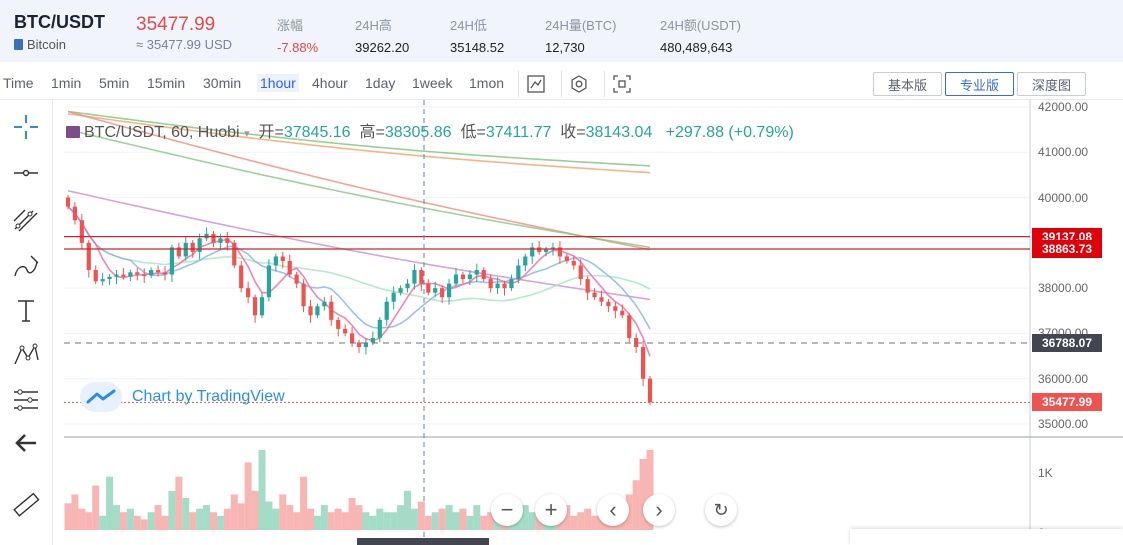  What do you see at coordinates (700, 25) in the screenshot?
I see `stat-label: 24H额(USDT)` at bounding box center [700, 25].